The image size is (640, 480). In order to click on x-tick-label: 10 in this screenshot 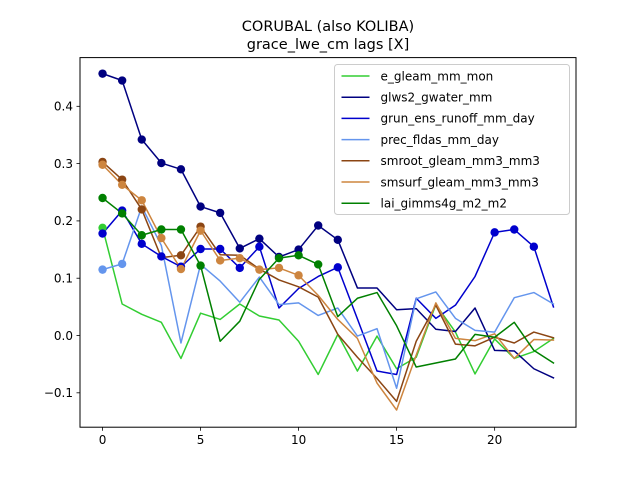, I will do `click(298, 440)`.